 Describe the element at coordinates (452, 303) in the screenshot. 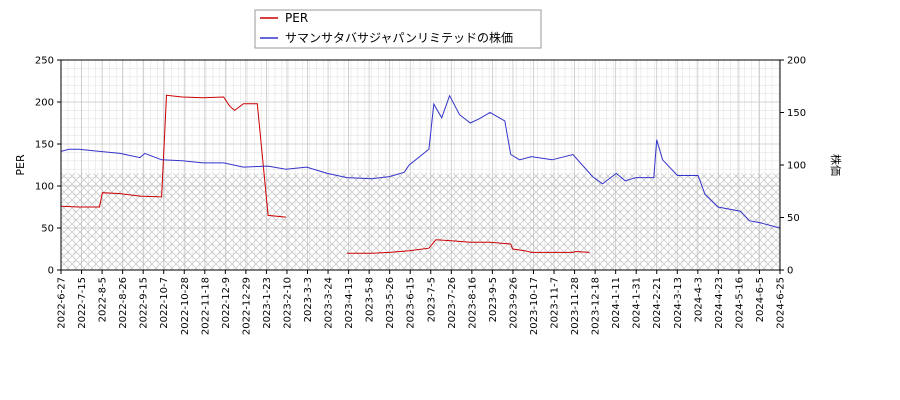

I see `x-tick-label: 2023-7-26` at that location.